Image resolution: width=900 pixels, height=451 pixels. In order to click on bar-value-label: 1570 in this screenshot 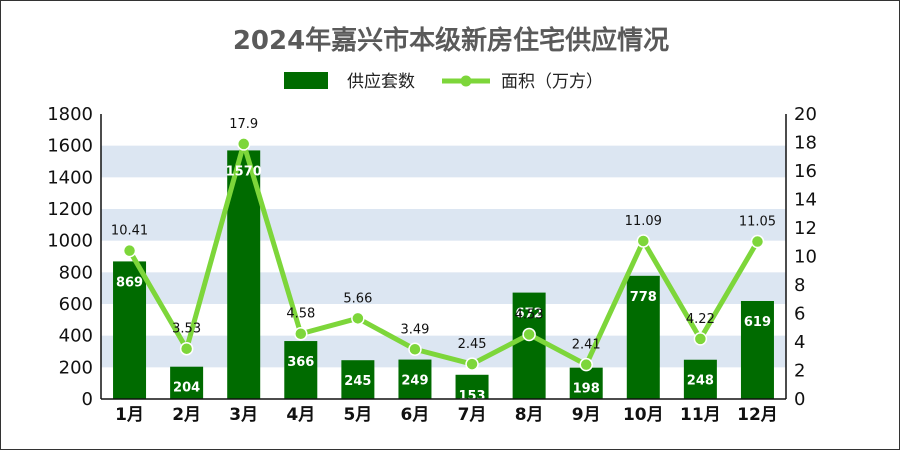, I will do `click(244, 171)`.